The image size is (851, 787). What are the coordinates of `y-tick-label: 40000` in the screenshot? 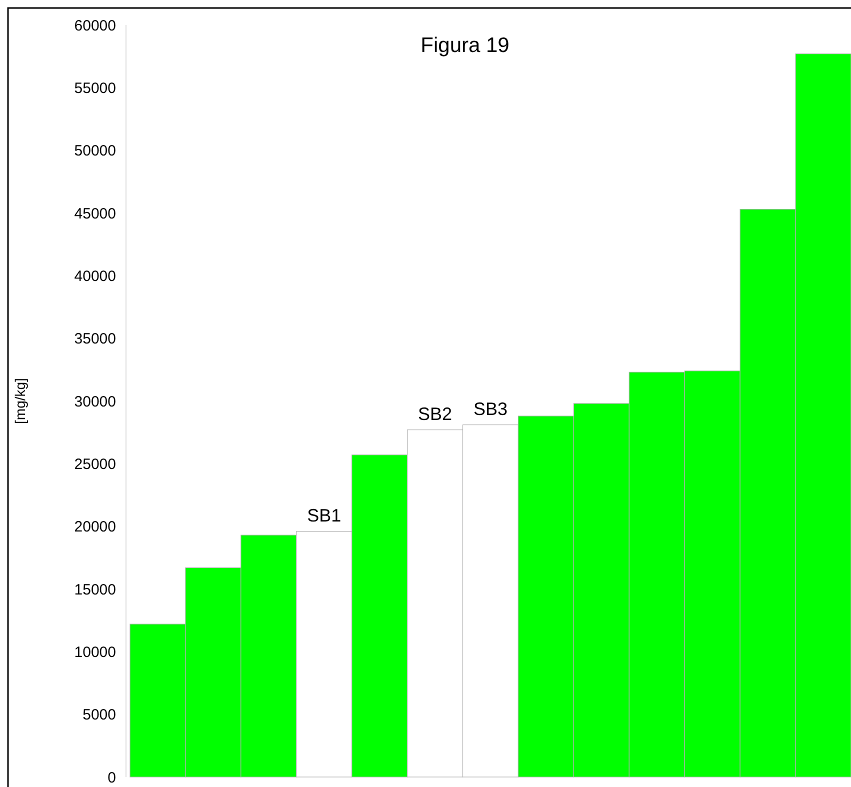 It's located at (95, 276).